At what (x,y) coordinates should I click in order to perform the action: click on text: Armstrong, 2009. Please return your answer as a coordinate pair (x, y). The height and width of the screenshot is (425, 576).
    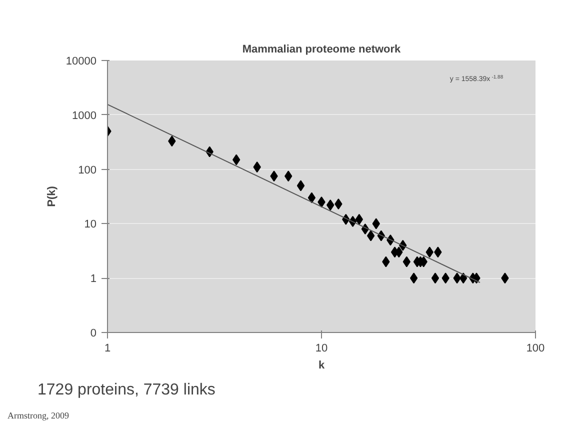
    Looking at the image, I should click on (39, 415).